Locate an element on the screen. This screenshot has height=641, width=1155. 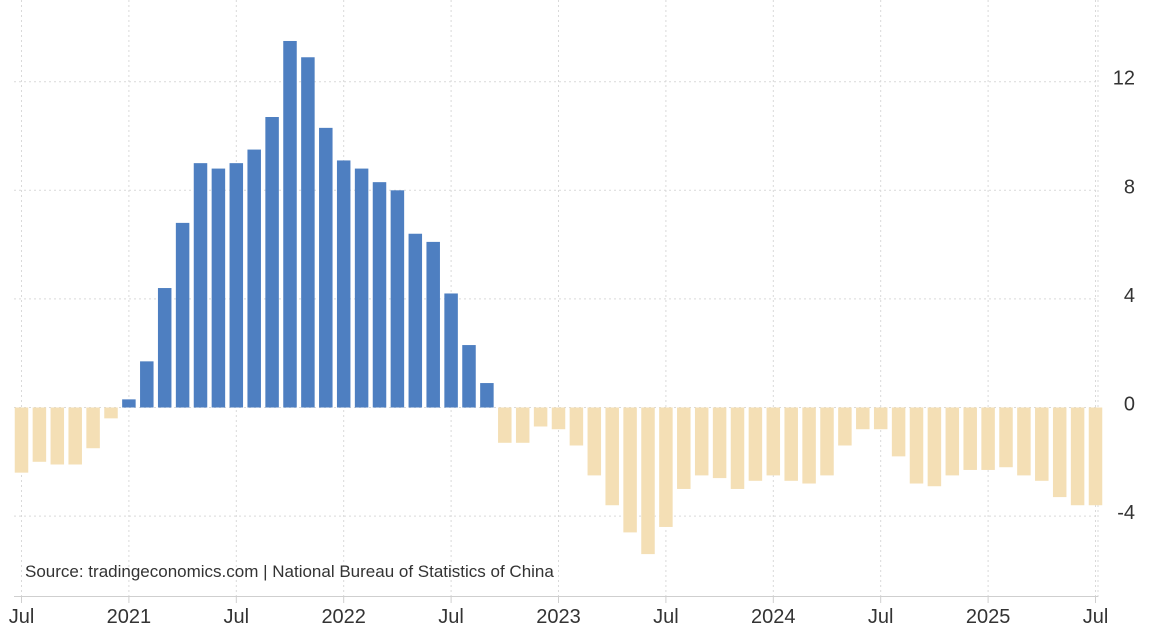
x-tick-label: 2022 is located at coordinates (343, 617).